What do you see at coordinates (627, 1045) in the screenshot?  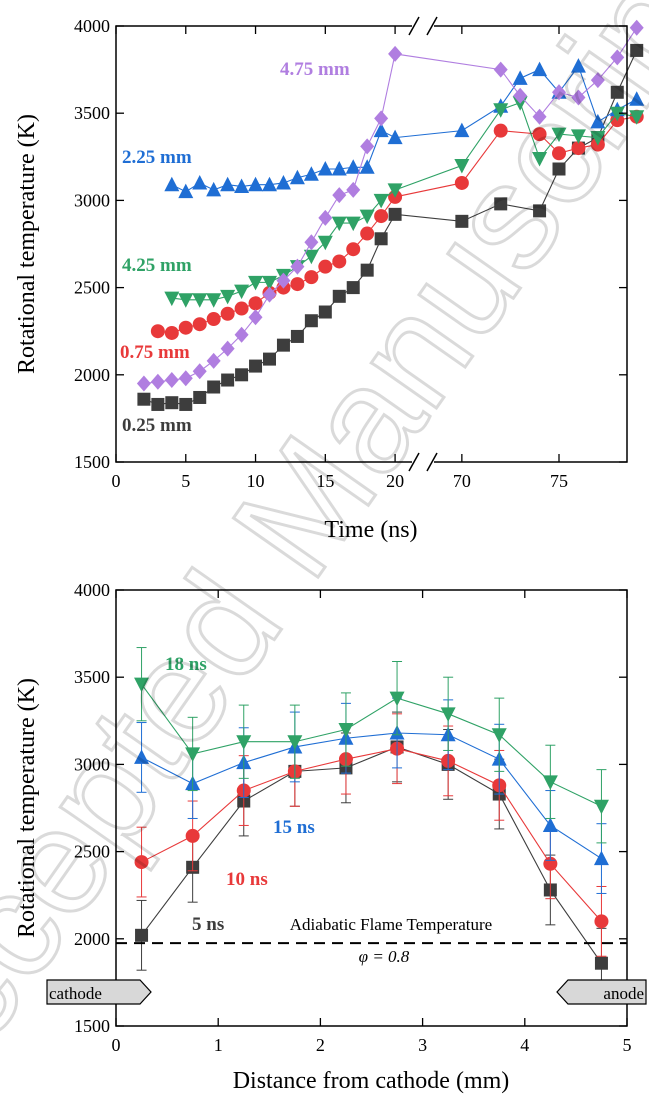 I see `x-tick-label: 5` at bounding box center [627, 1045].